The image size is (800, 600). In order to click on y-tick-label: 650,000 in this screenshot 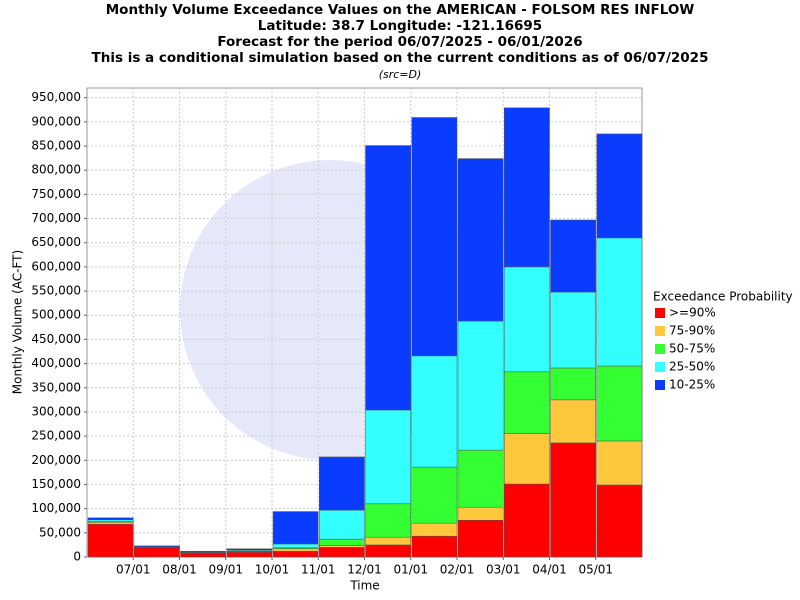, I will do `click(56, 242)`.